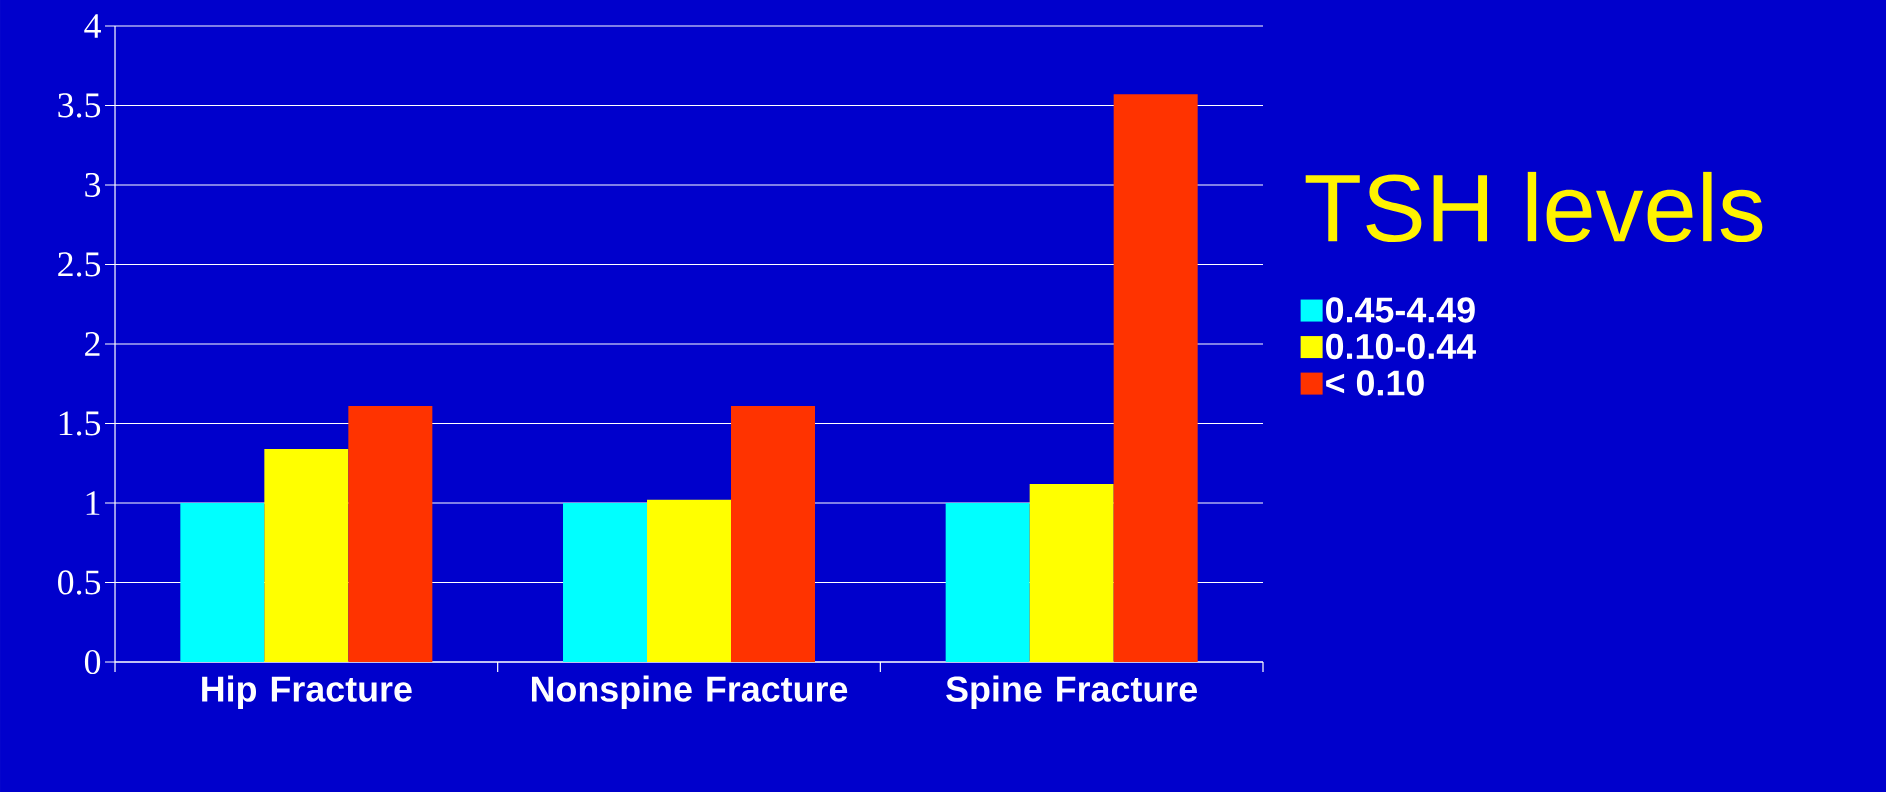 Image resolution: width=1886 pixels, height=792 pixels. I want to click on y-tick-label: 0.5, so click(79, 582).